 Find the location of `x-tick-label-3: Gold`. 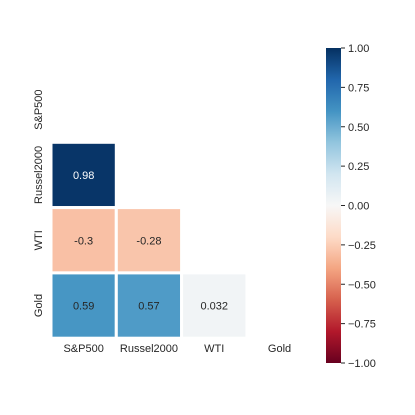

x-tick-label-3: Gold is located at coordinates (279, 349).